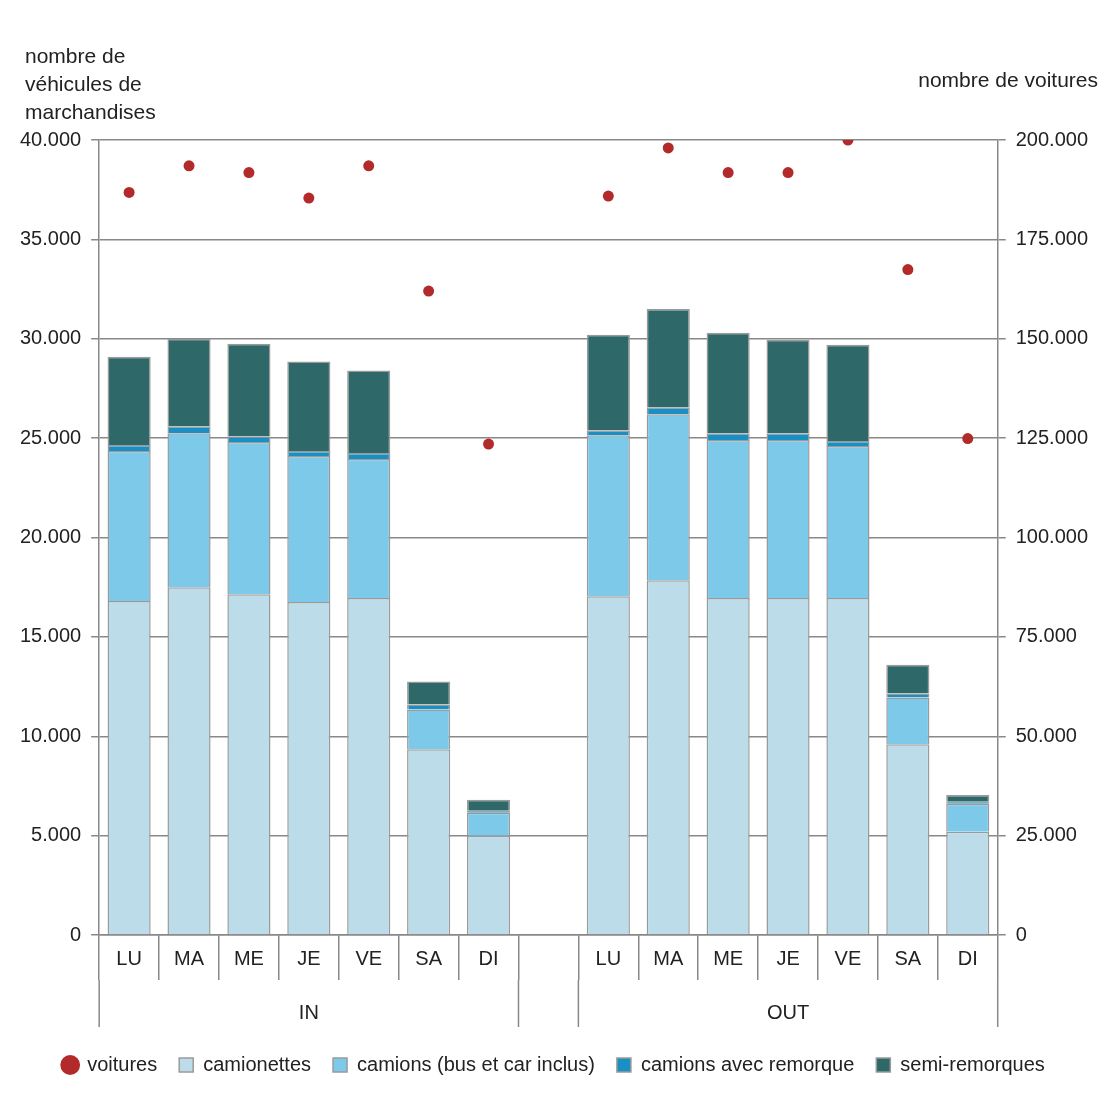 The width and height of the screenshot is (1102, 1095). I want to click on y-tick-label: 35.000, so click(51, 237).